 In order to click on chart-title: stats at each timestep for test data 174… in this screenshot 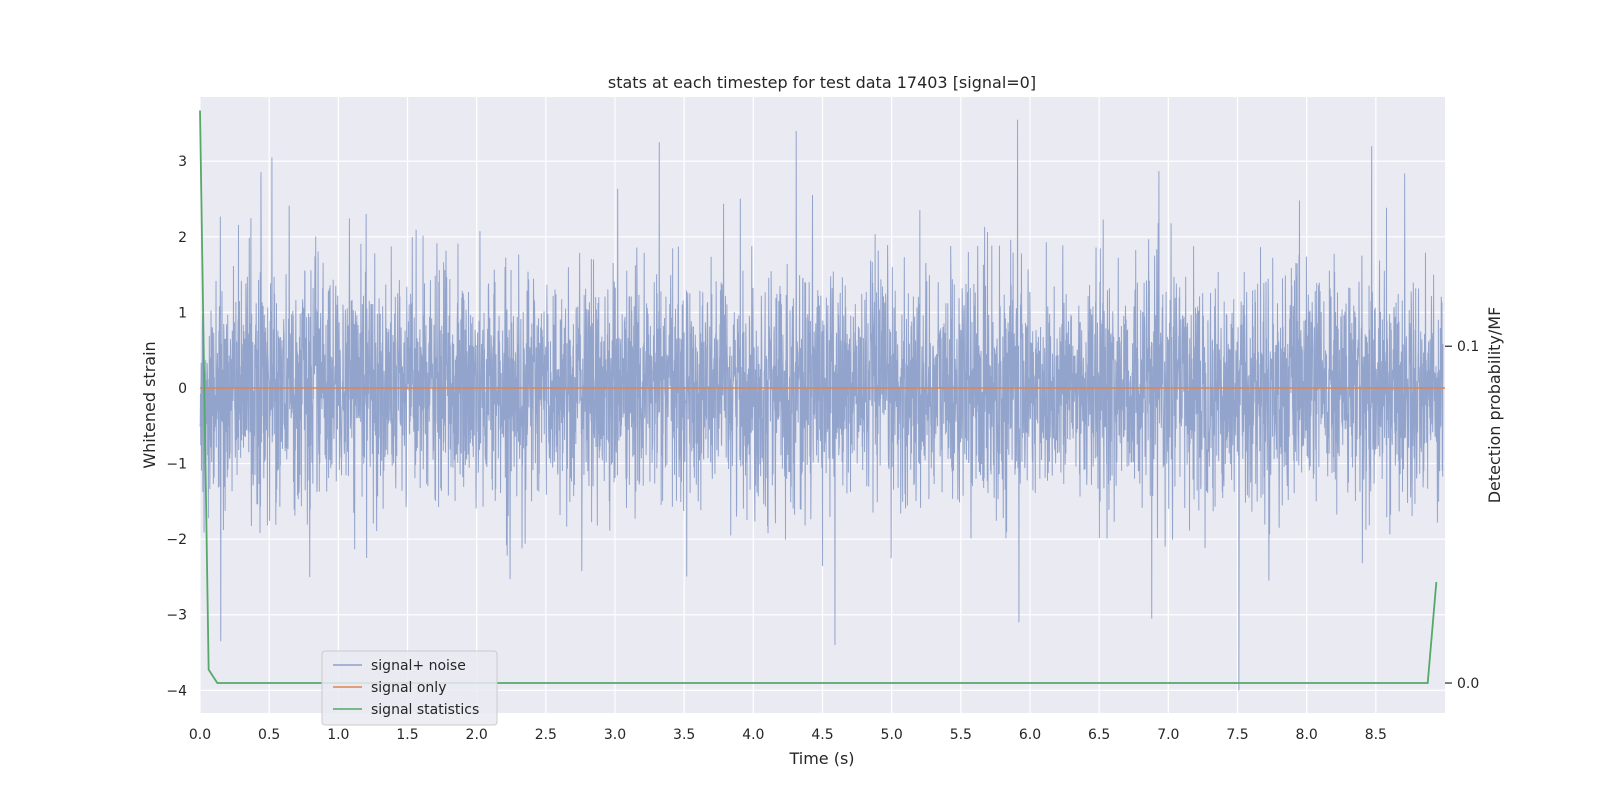, I will do `click(822, 82)`.